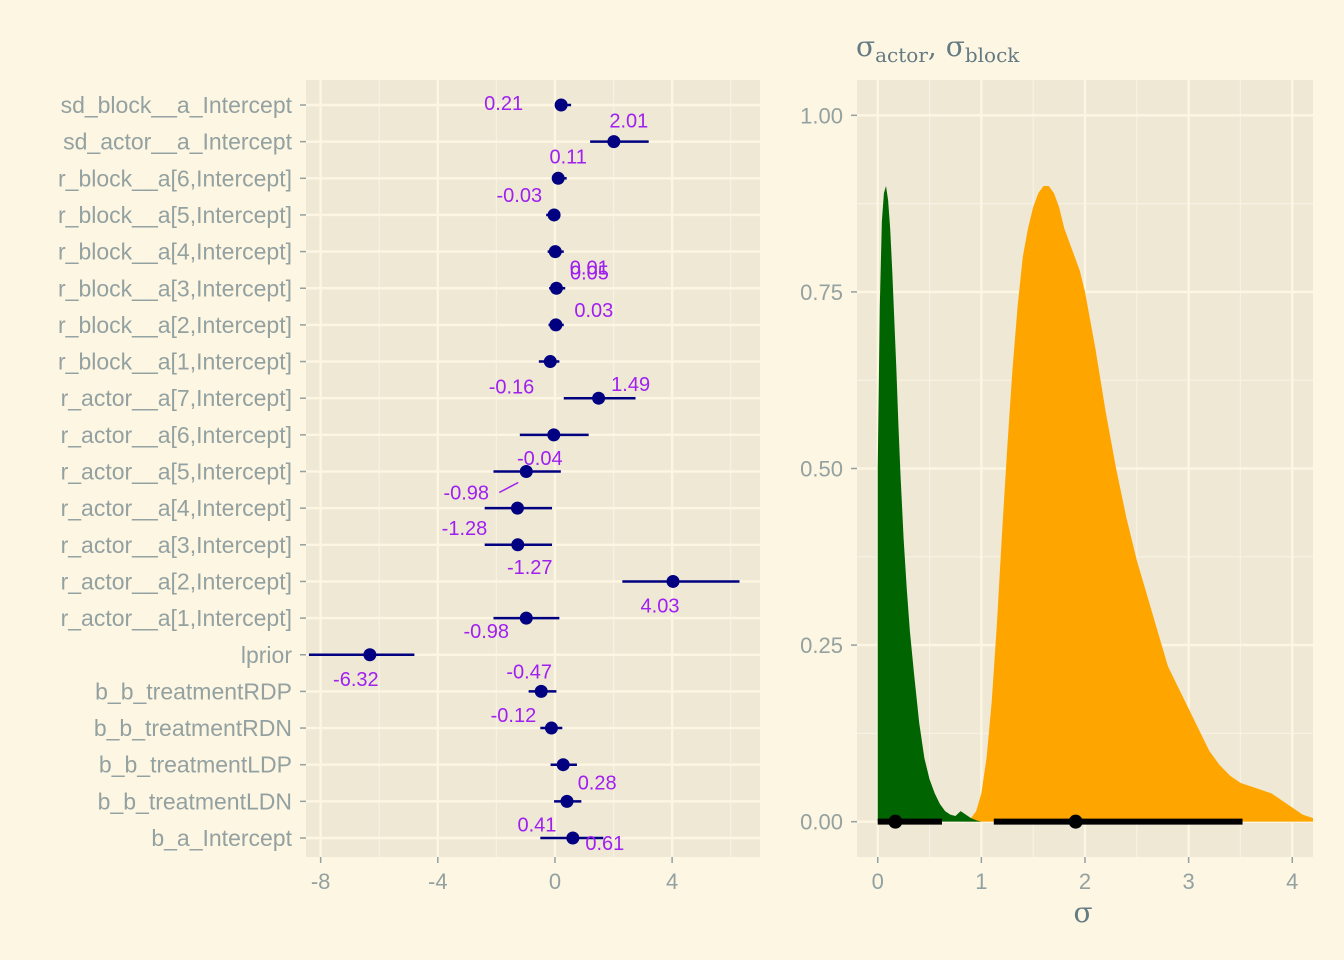  What do you see at coordinates (821, 822) in the screenshot?
I see `right-y-tick-label: 0.00` at bounding box center [821, 822].